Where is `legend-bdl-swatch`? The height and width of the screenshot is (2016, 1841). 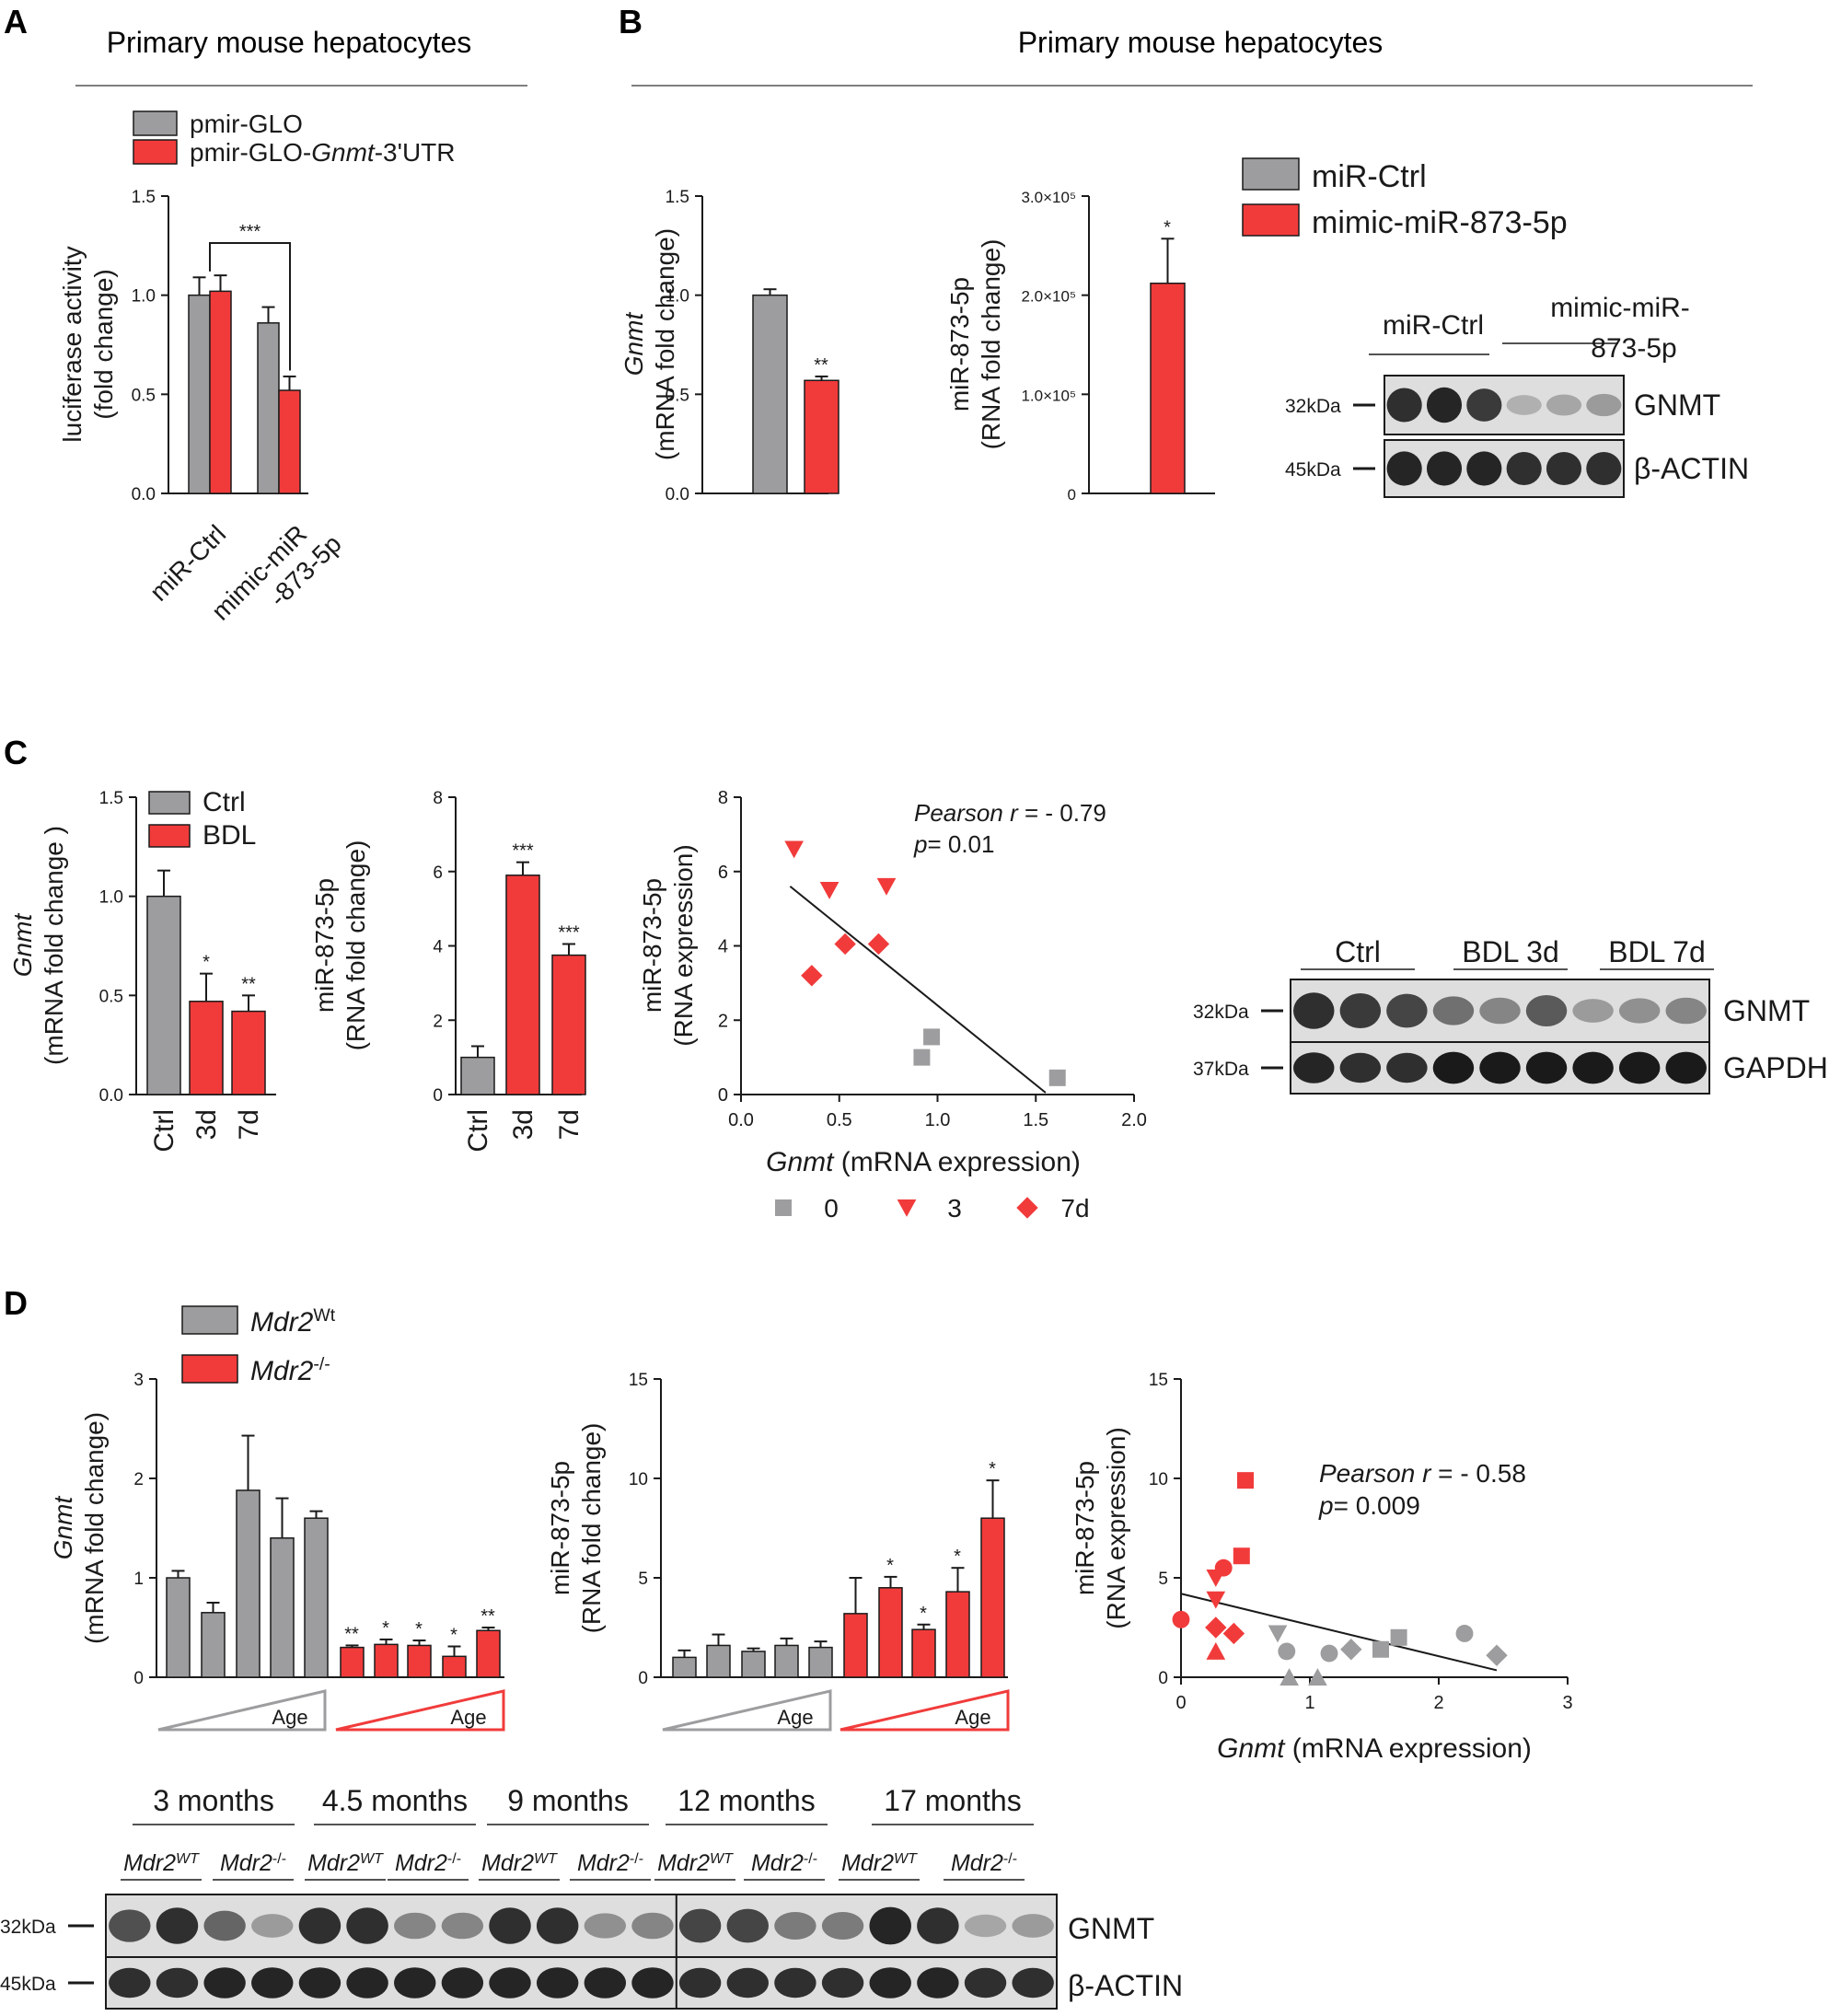
legend-bdl-swatch is located at coordinates (169, 836).